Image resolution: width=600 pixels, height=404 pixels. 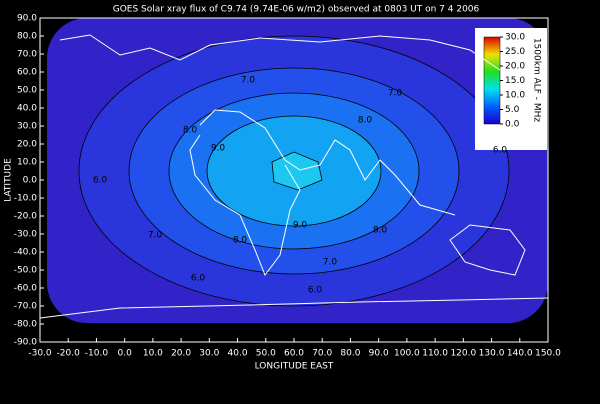 I want to click on y-tick-label: -70.0, so click(x=26, y=307).